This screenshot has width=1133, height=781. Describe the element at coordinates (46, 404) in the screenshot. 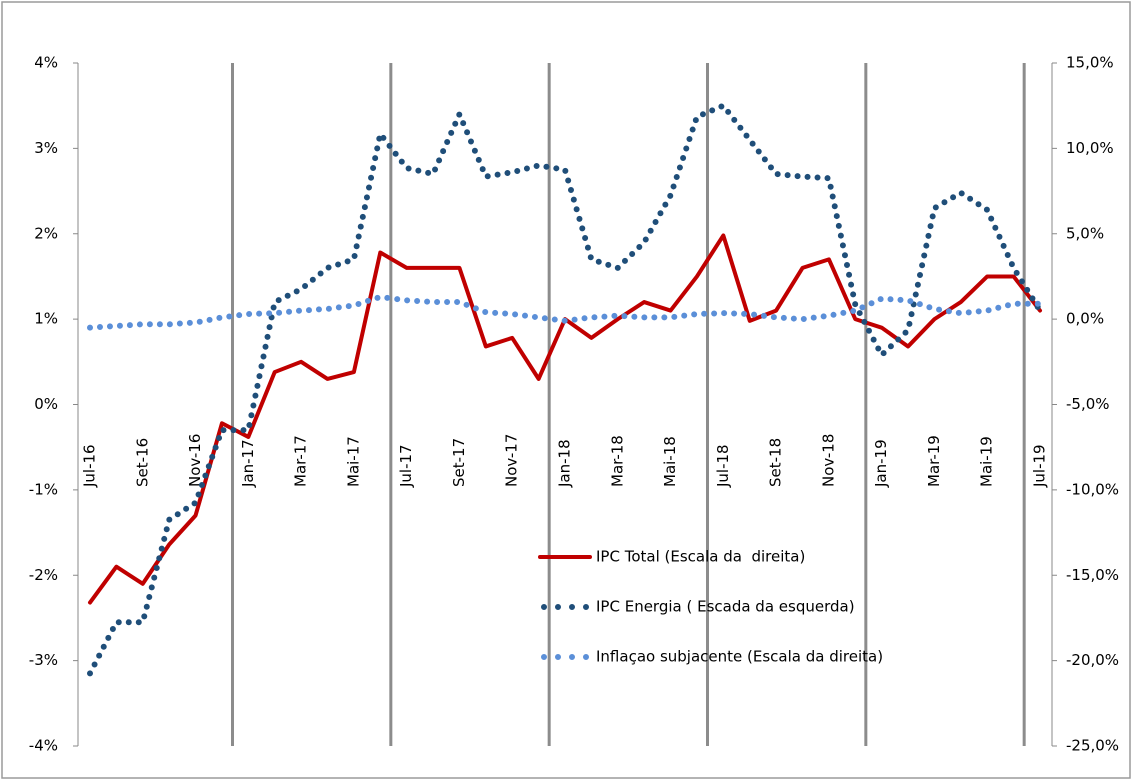

I see `y-tick-label: 0%` at that location.